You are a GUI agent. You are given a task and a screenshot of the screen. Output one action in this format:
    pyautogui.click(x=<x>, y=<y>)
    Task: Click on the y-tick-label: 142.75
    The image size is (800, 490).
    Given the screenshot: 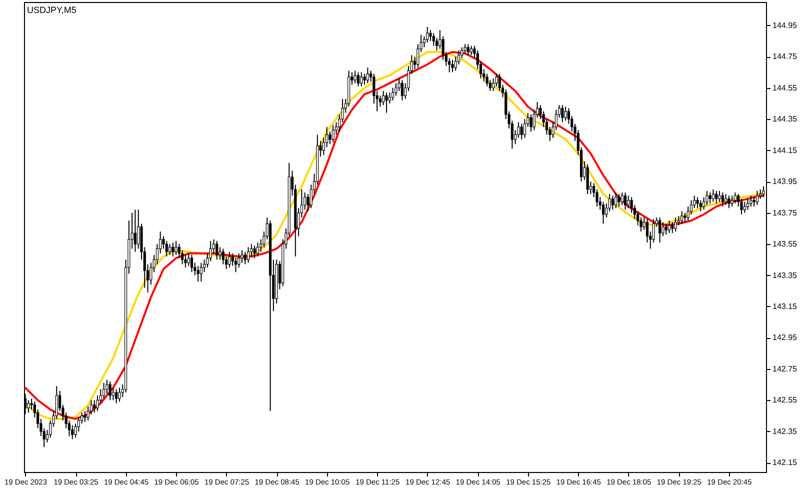 What is the action you would take?
    pyautogui.click(x=785, y=369)
    